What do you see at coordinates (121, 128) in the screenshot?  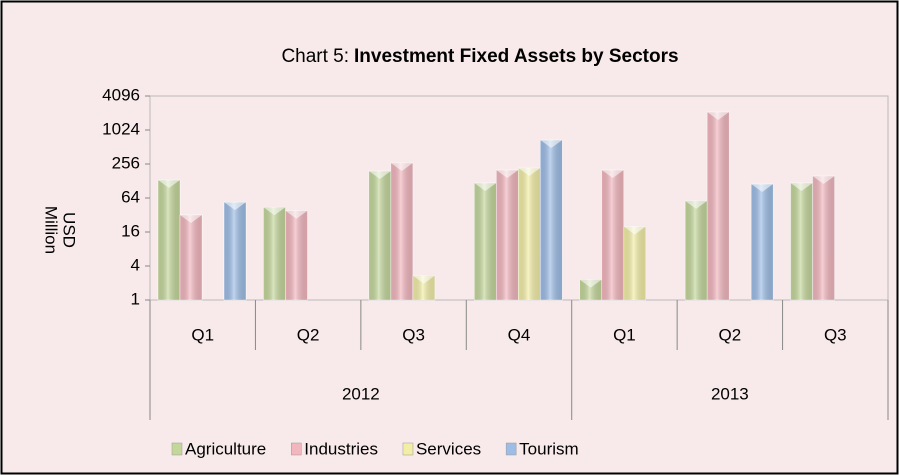 I see `y-tick-label: 1024` at bounding box center [121, 128].